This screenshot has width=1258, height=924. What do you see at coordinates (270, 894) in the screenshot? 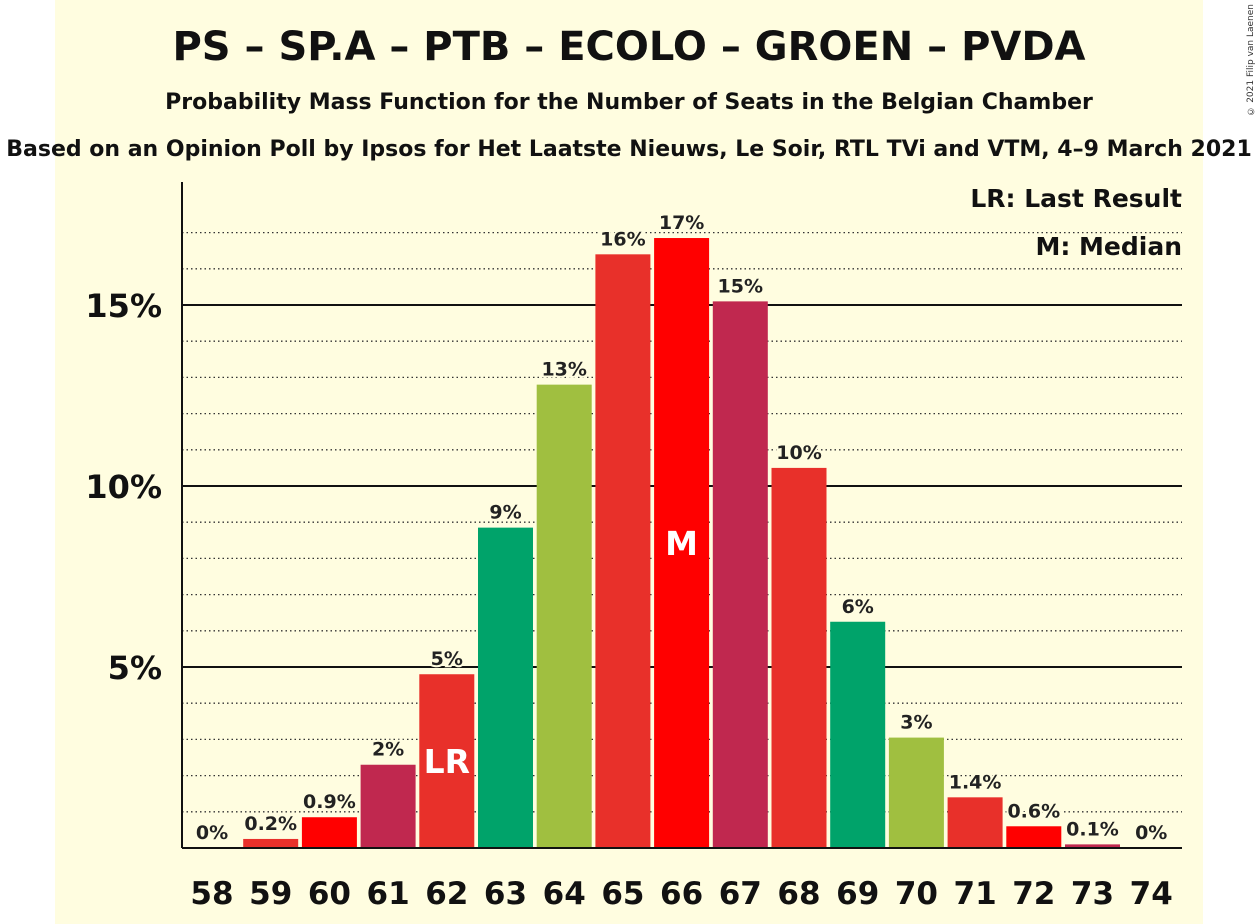
I see `x-tick-label: 59` at bounding box center [270, 894].